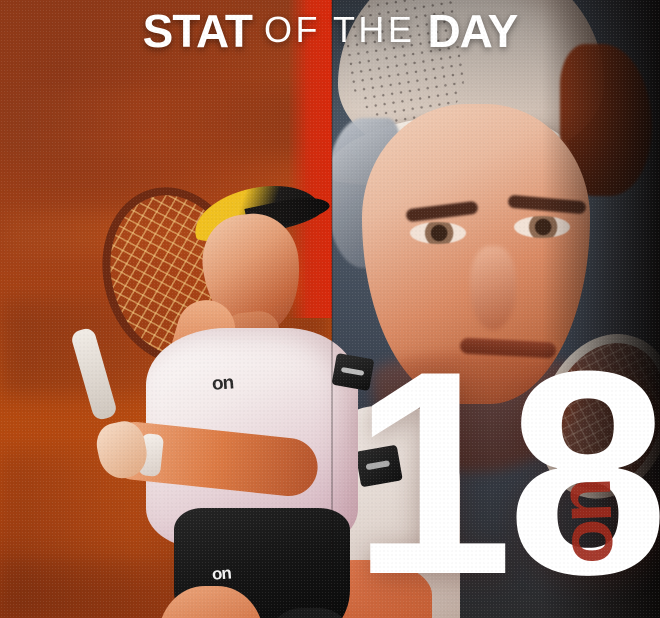 The image size is (660, 618). Describe the element at coordinates (353, 372) in the screenshot. I see `sleeve-sponsor-patch` at that location.